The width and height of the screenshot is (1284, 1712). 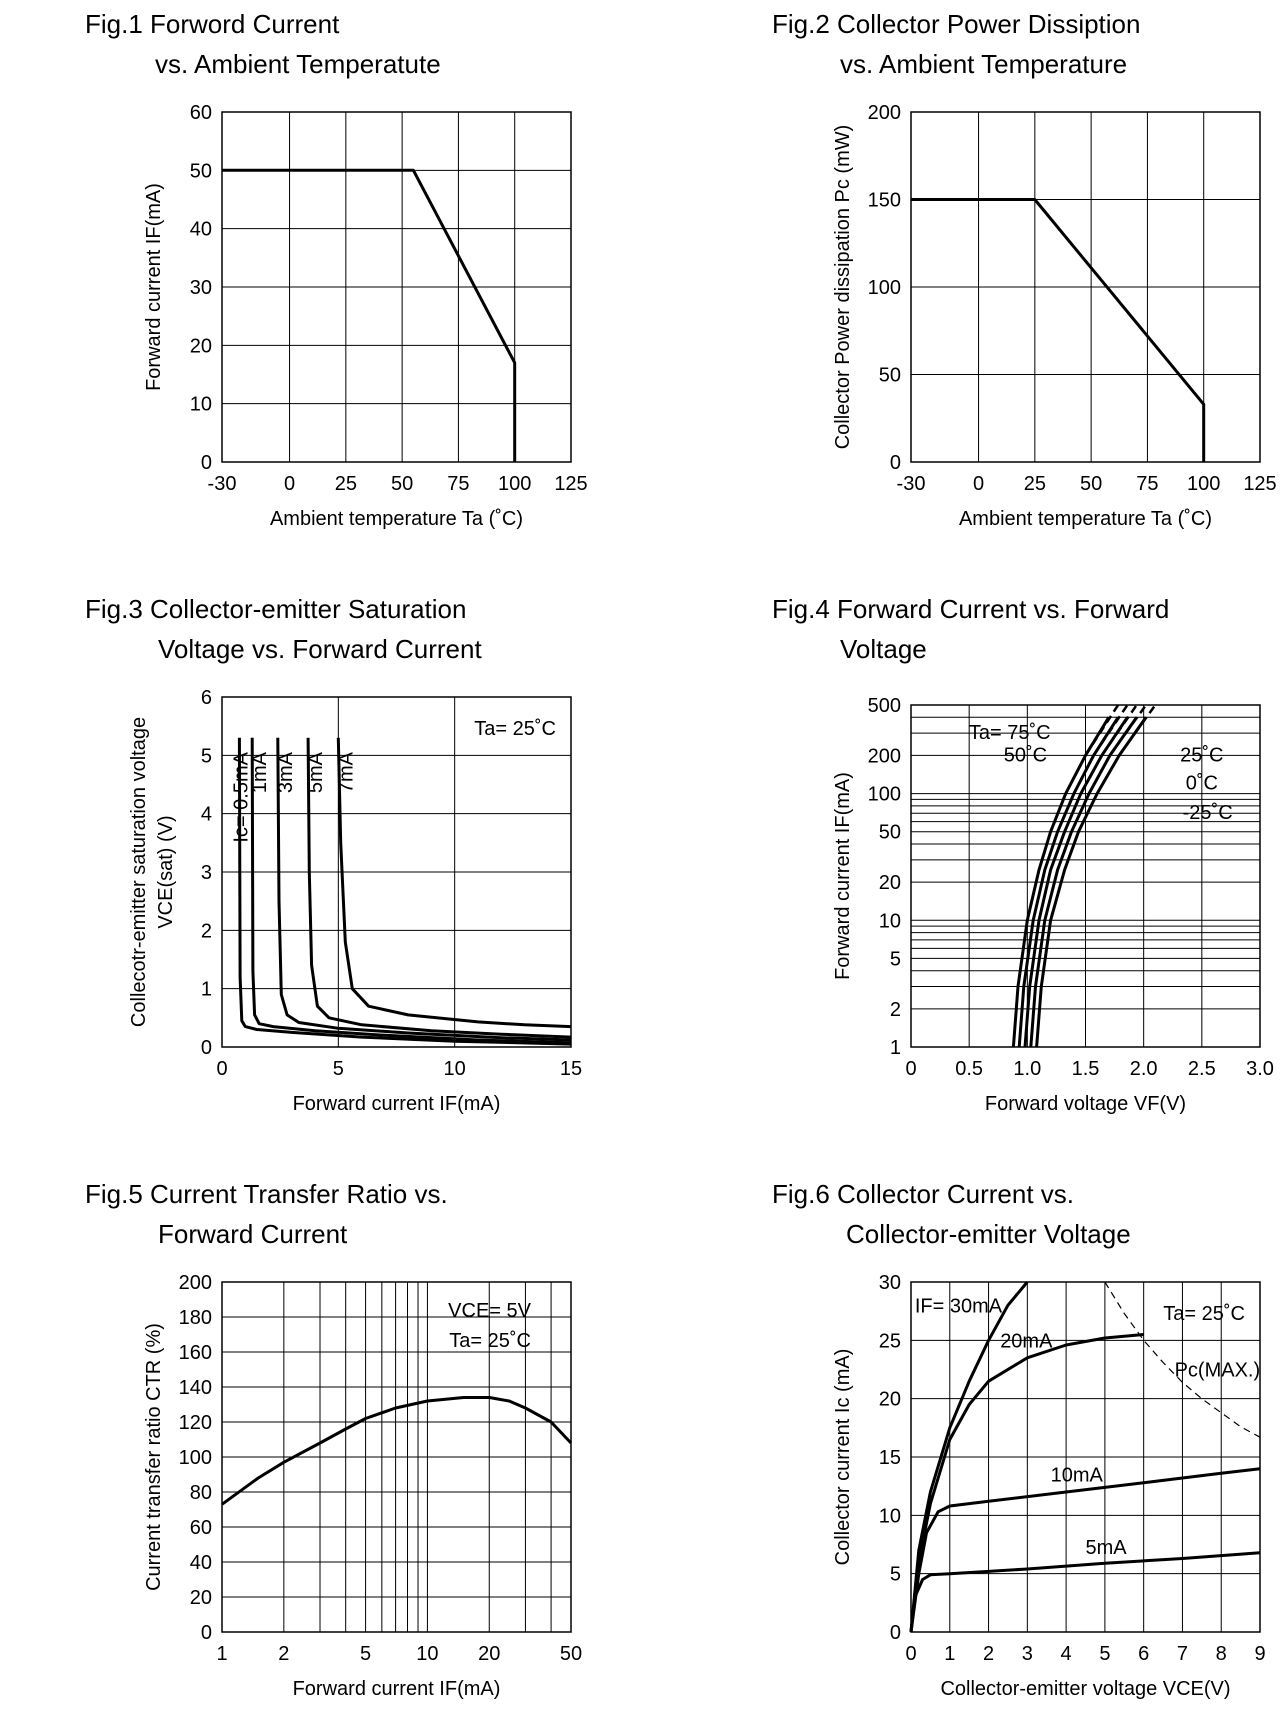 I want to click on fig6-pcmax-line, so click(x=1182, y=1359).